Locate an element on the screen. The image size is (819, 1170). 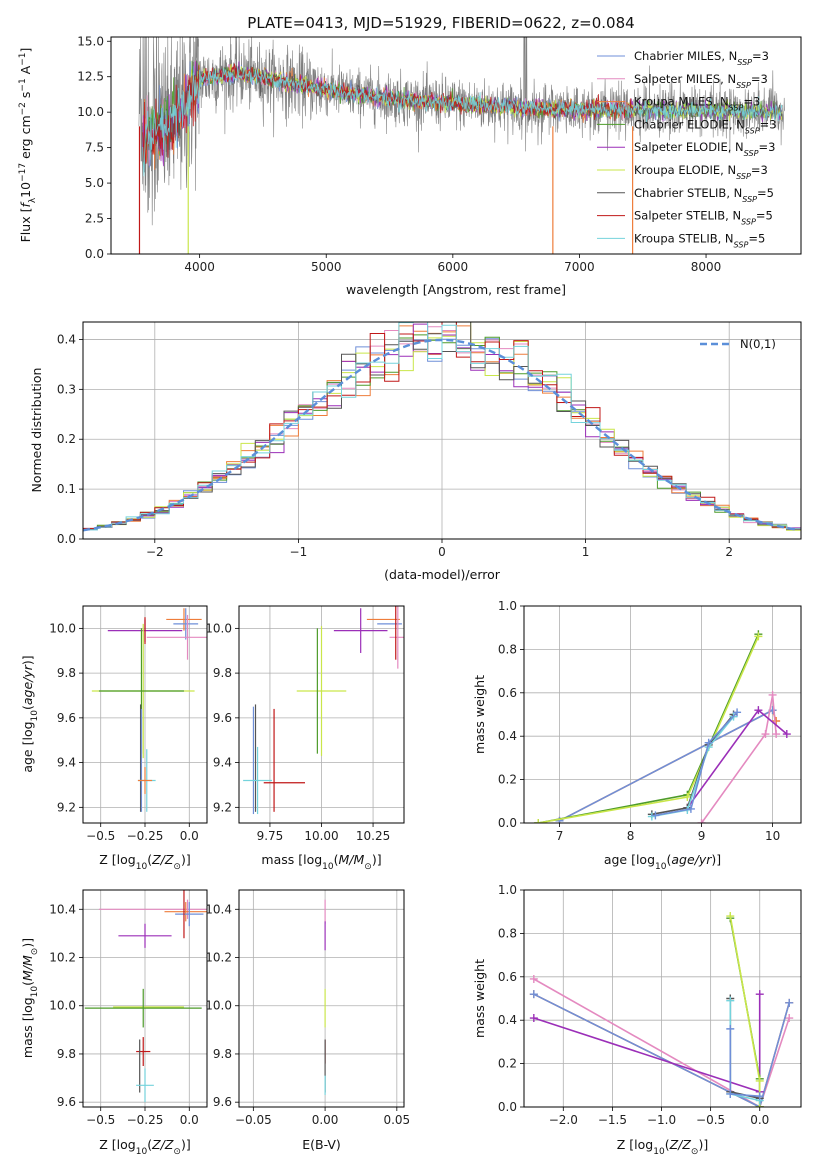
x-tick-label: −0.25 is located at coordinates (145, 1120).